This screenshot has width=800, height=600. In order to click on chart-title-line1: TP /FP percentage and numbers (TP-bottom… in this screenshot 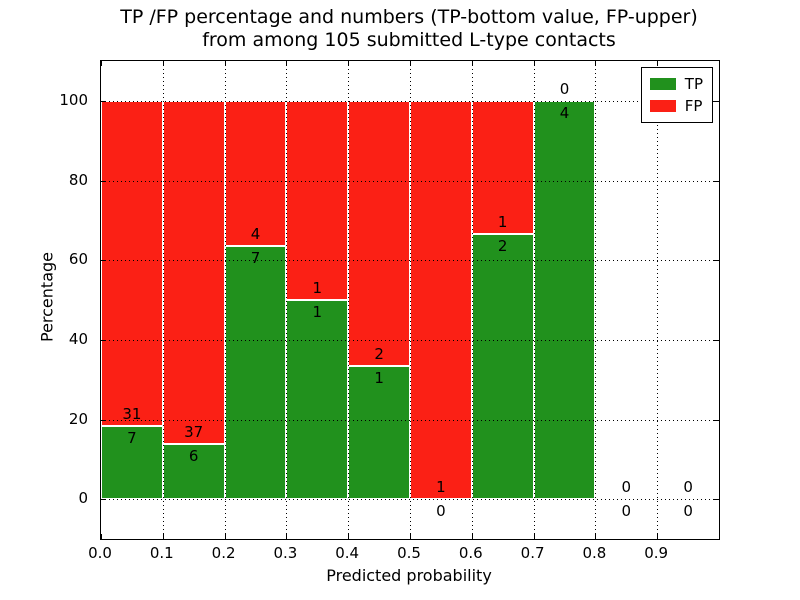, I will do `click(409, 17)`.